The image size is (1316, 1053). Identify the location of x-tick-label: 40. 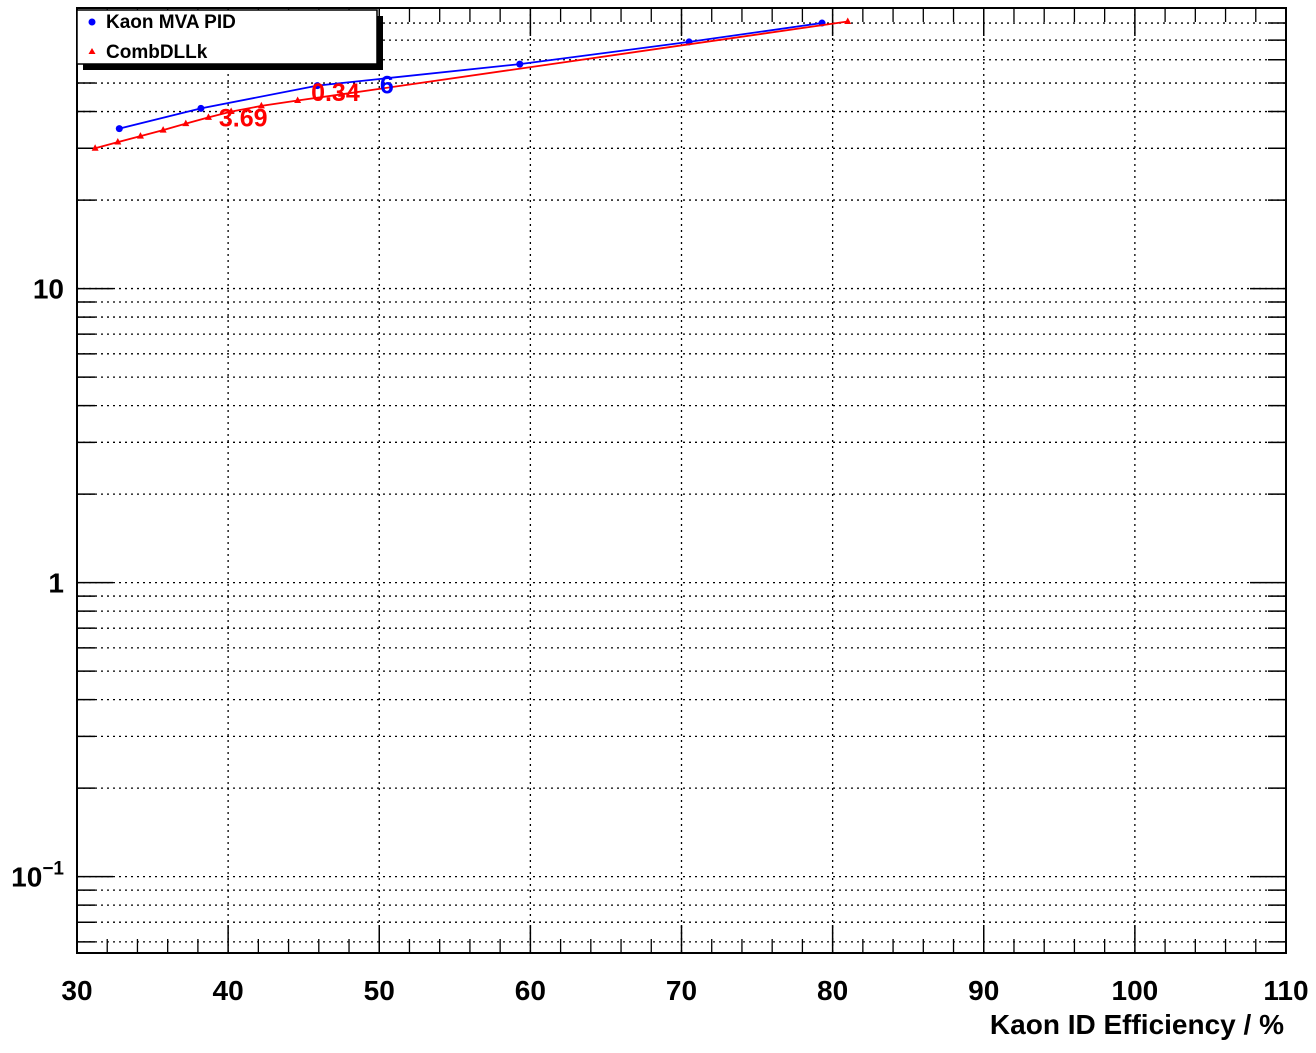
(228, 990).